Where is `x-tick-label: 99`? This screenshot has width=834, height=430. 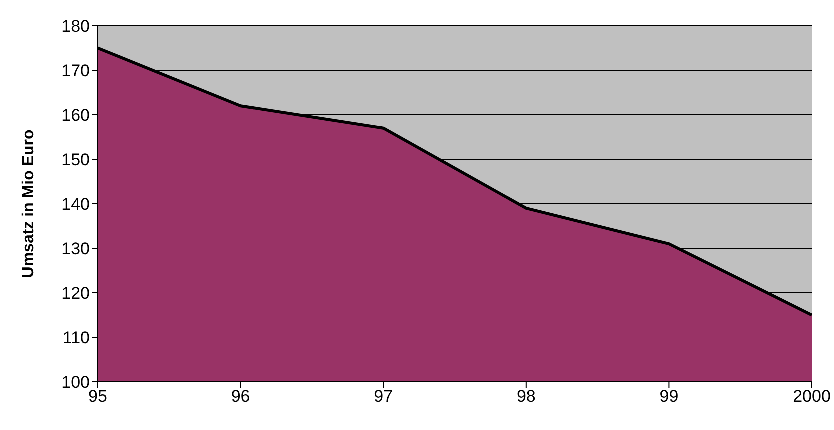 x-tick-label: 99 is located at coordinates (669, 396).